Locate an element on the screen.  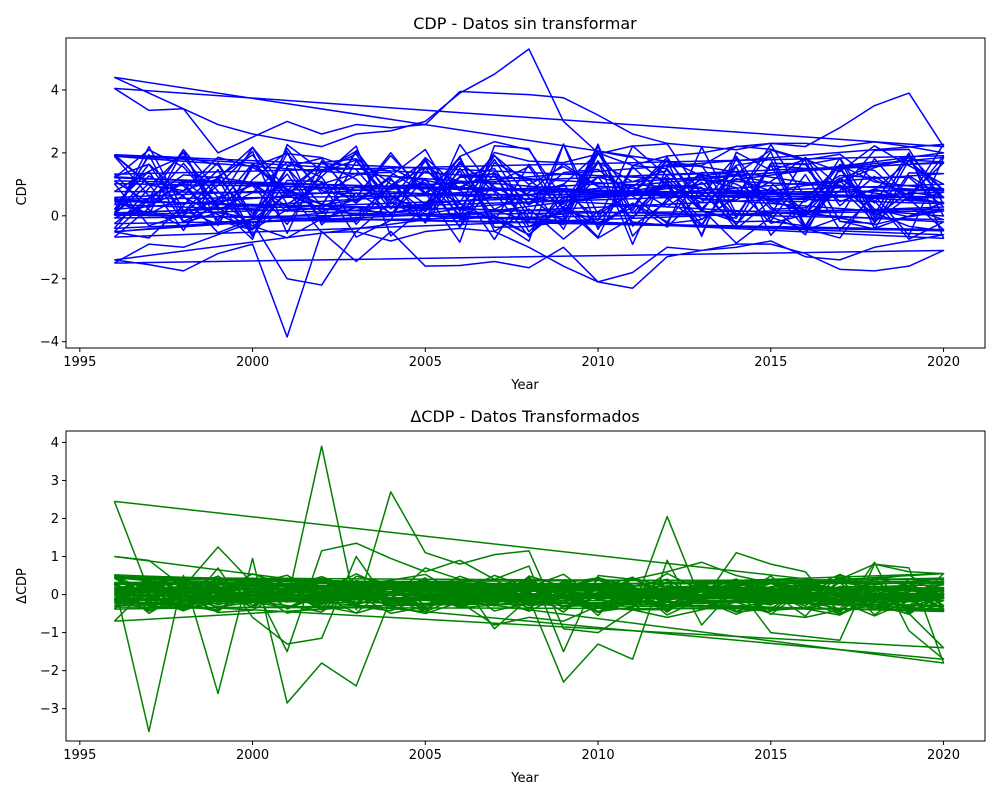
bottom-chart-y-tick-label: −1 is located at coordinates (49, 633).